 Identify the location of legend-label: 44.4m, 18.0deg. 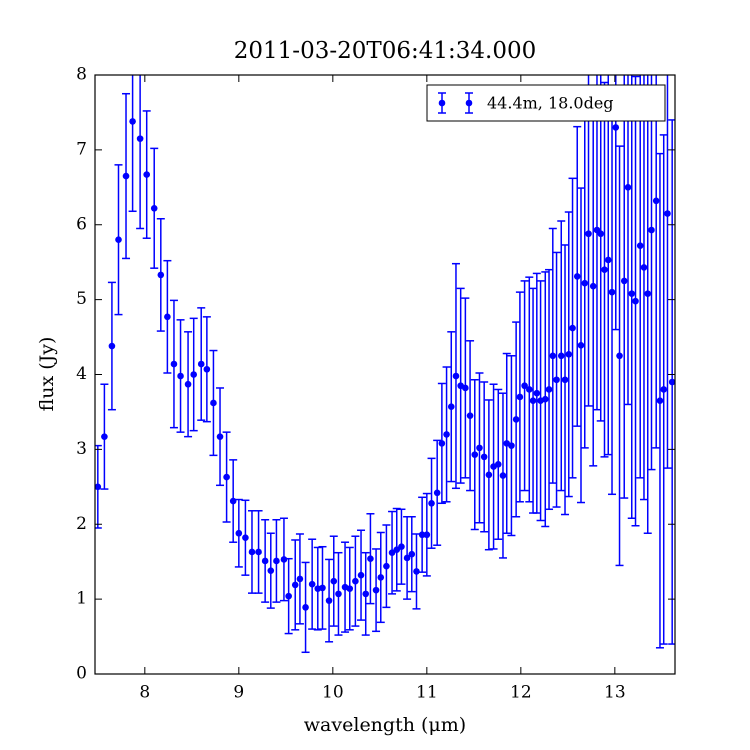
(550, 103).